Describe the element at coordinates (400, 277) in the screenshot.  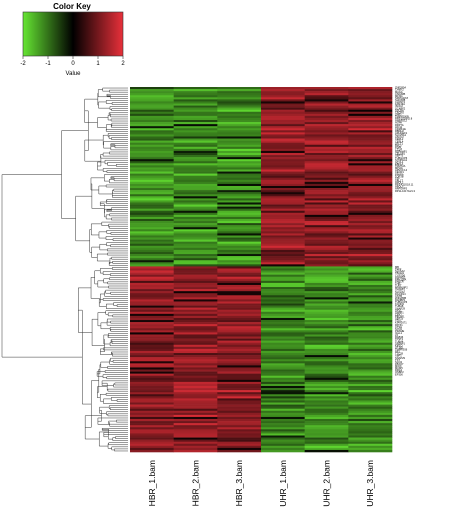
I see `row-label: ASPHD2` at that location.